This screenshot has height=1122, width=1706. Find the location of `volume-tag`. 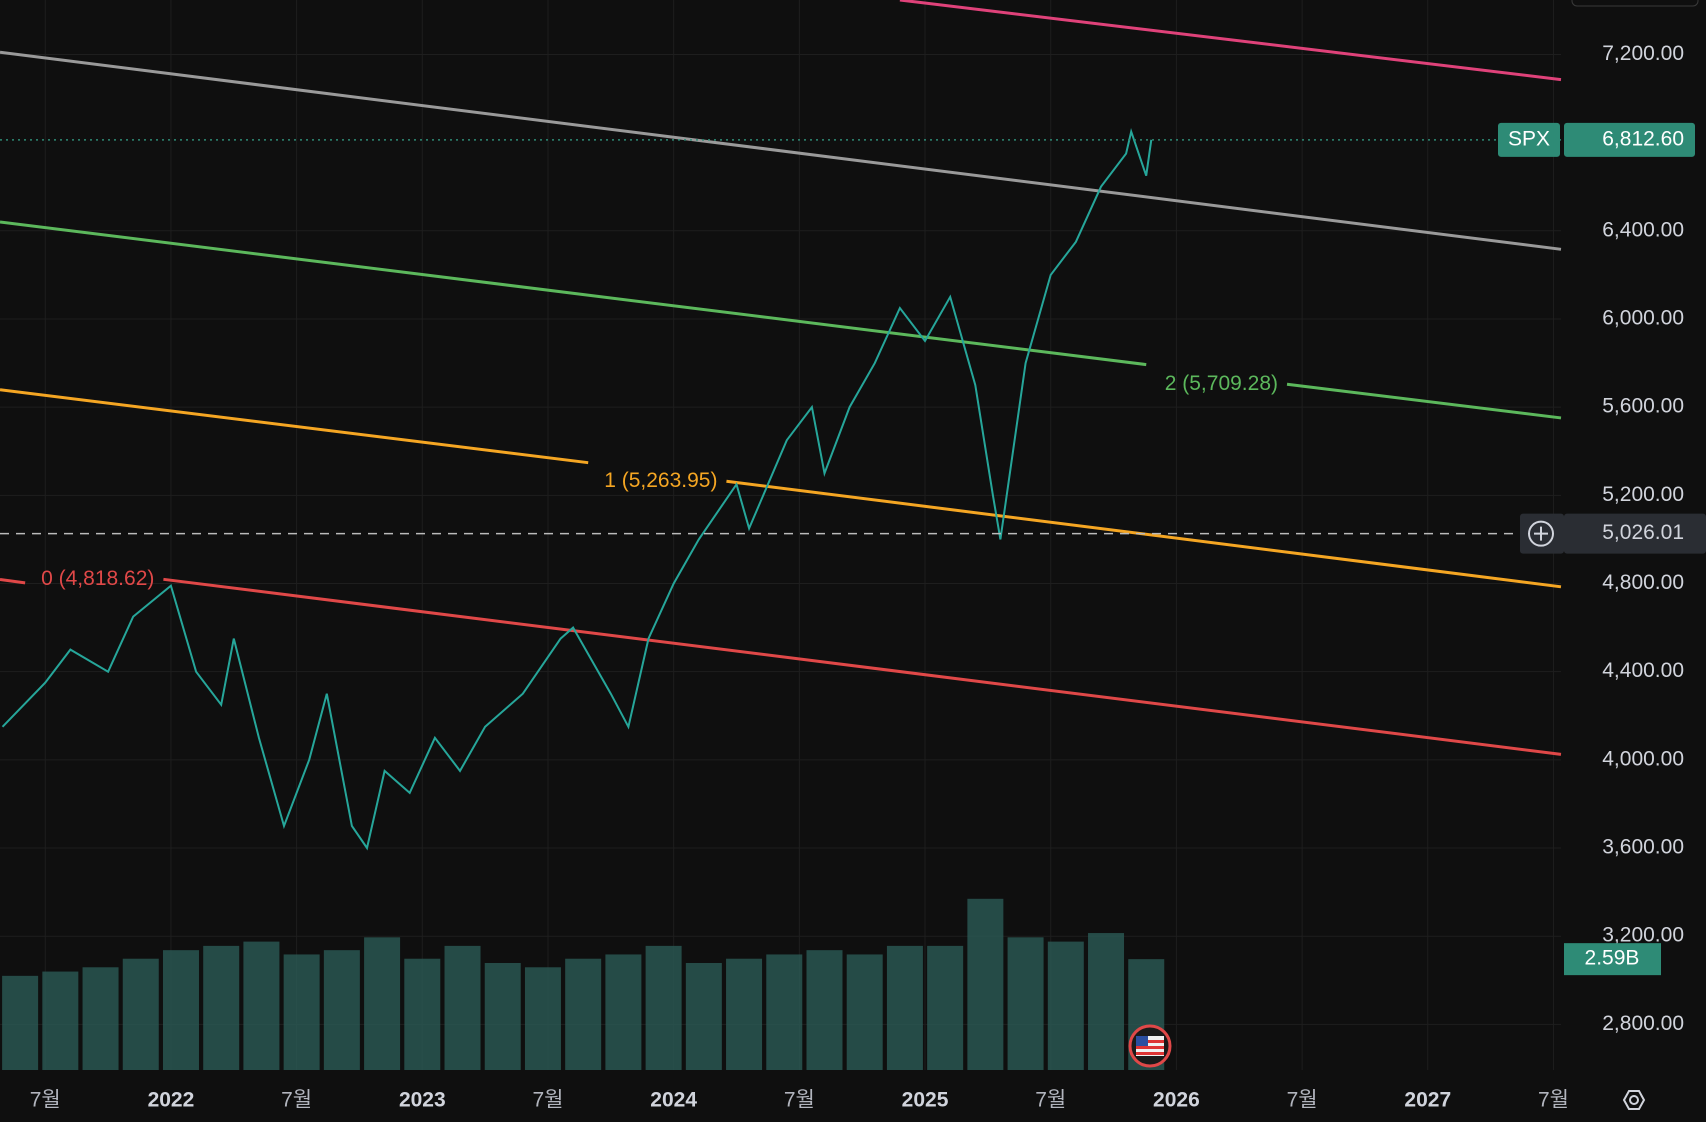

volume-tag is located at coordinates (1612, 959).